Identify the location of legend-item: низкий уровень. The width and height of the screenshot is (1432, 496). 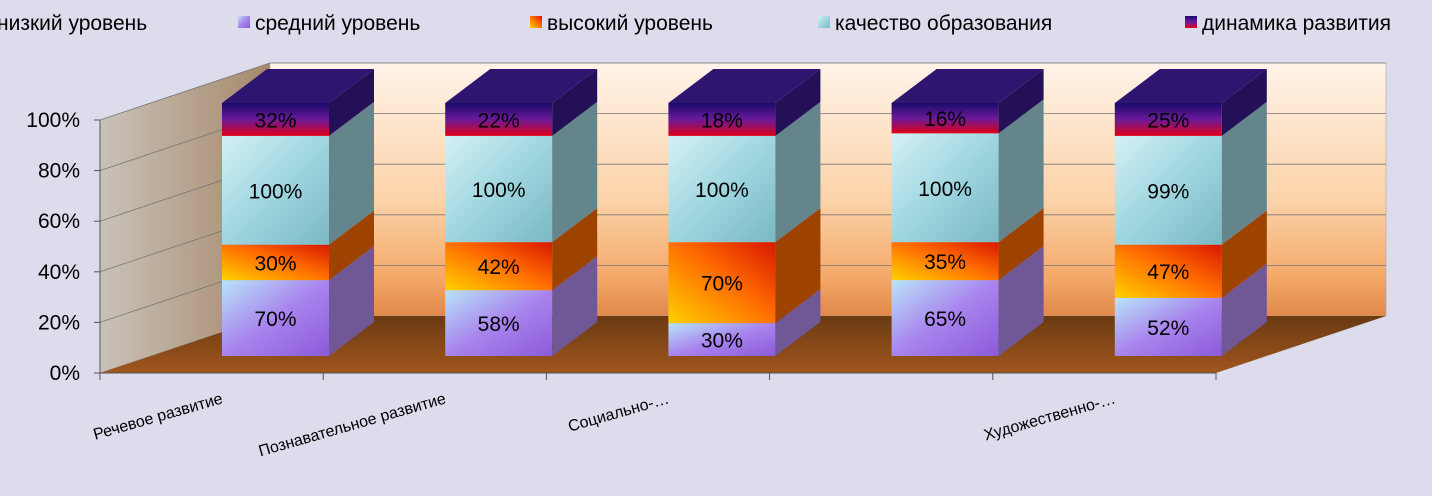
(73, 23).